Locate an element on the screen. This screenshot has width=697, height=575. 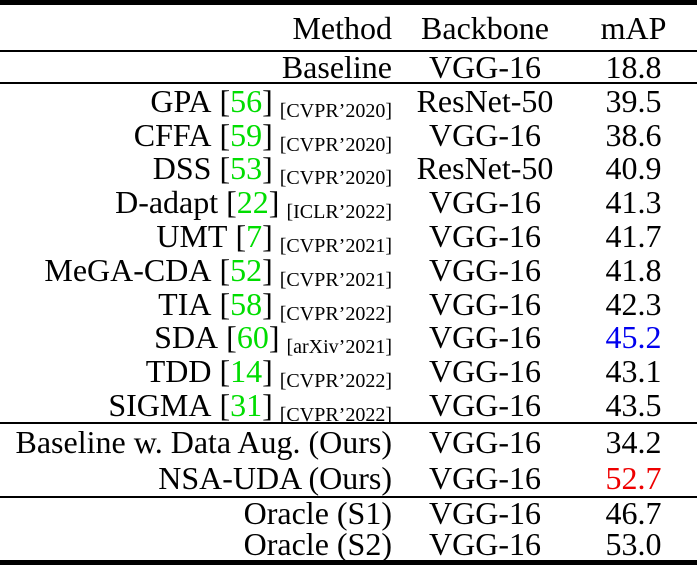
citation-number: 60 is located at coordinates (252, 337).